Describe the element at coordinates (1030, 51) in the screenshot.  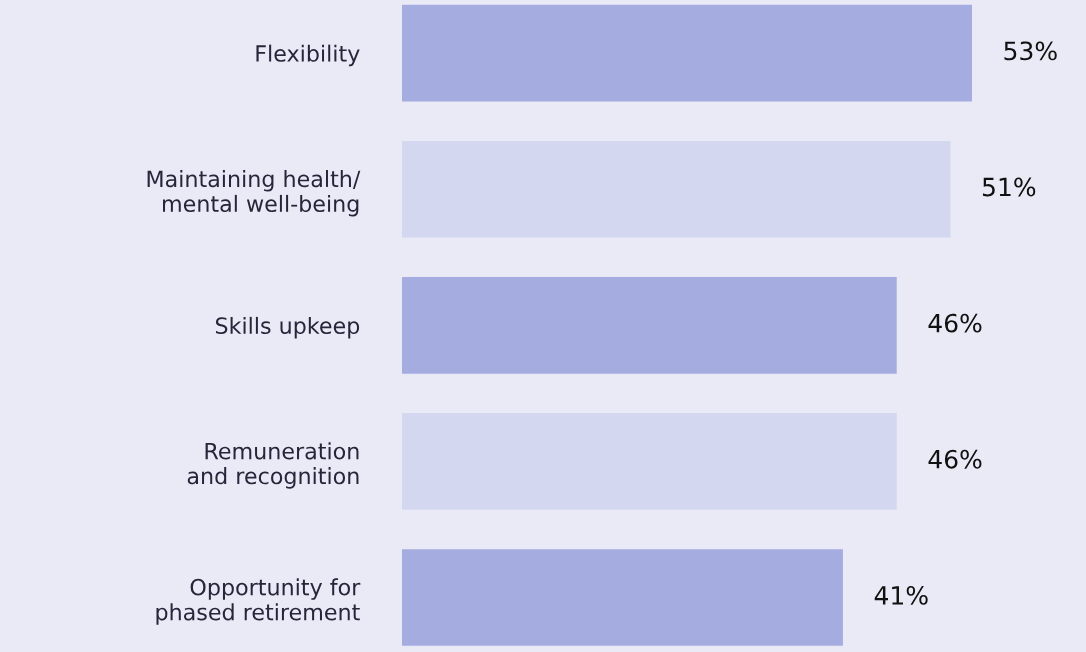
I see `data-label: 53%` at that location.